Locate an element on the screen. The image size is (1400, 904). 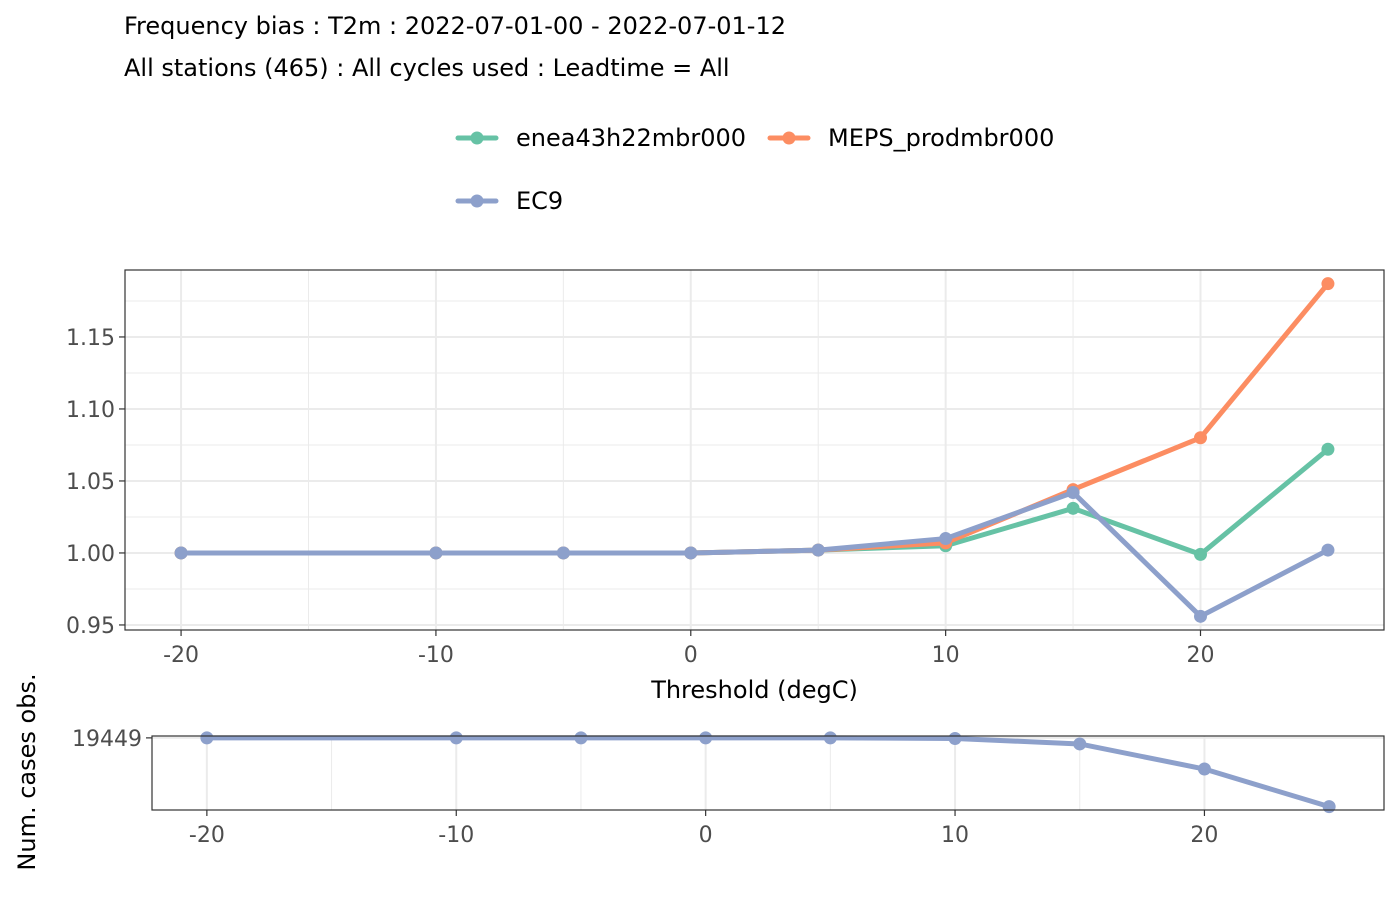
series-line-enea43h22mbr000 is located at coordinates (754, 501).